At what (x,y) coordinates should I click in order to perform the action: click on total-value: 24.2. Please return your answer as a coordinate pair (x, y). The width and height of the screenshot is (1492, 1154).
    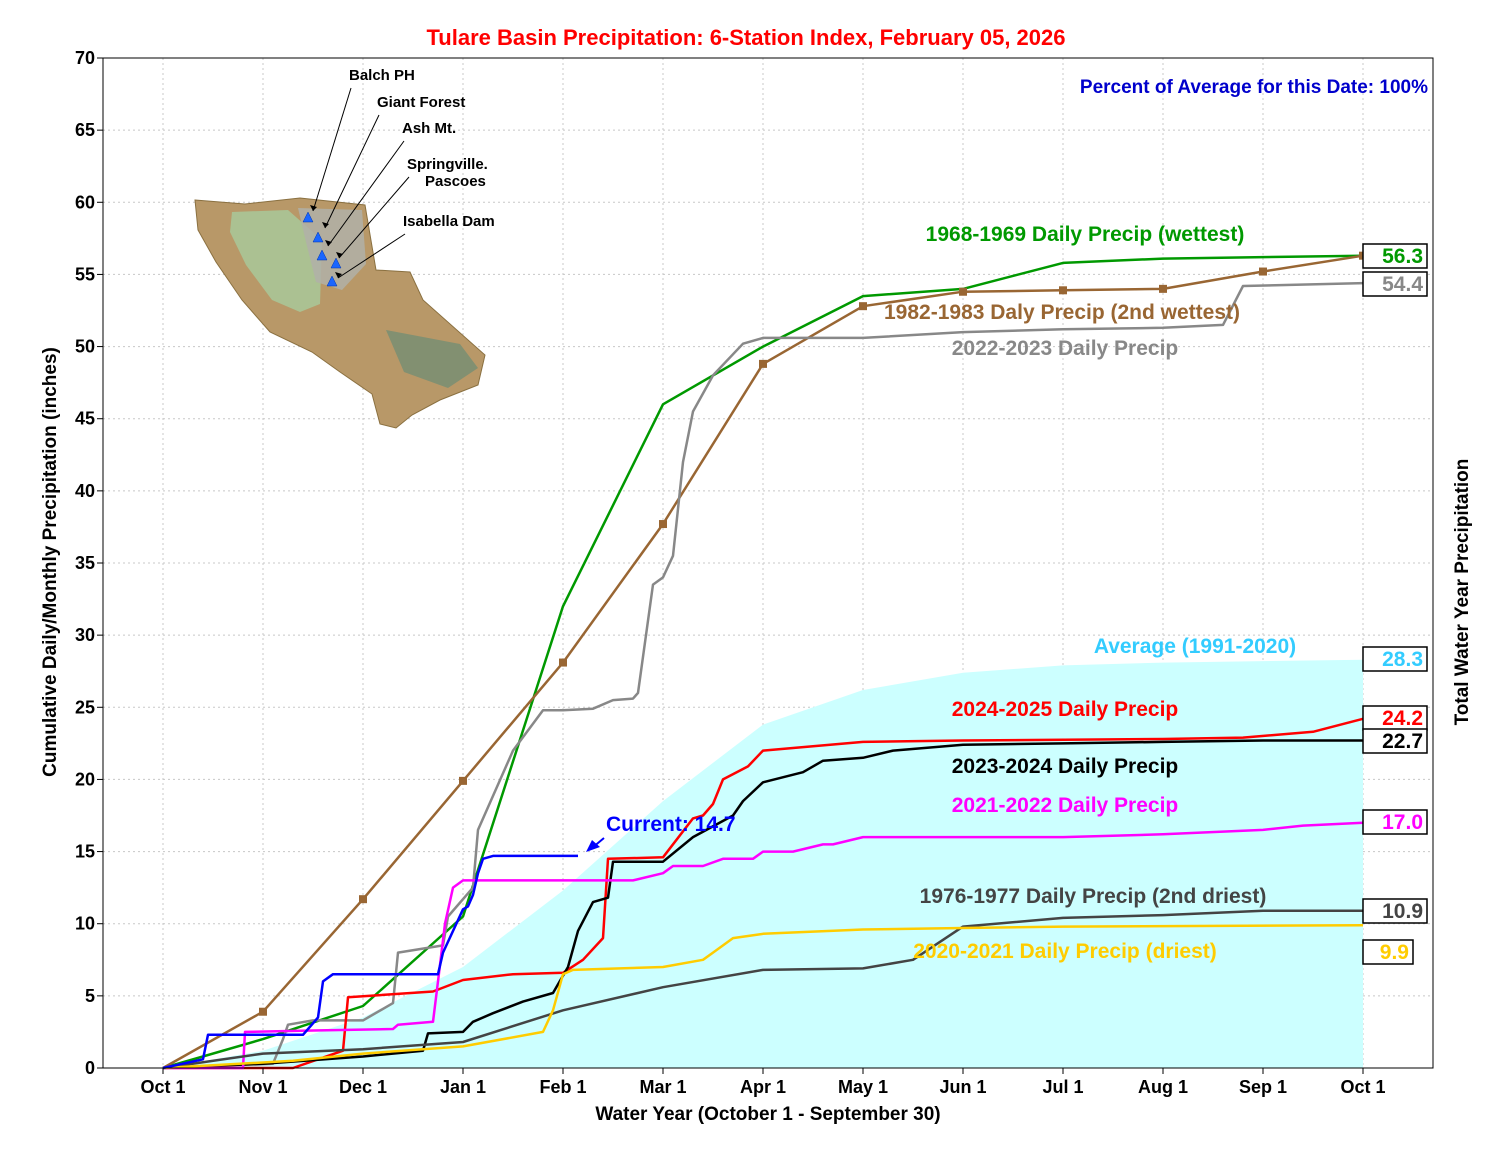
    Looking at the image, I should click on (1402, 718).